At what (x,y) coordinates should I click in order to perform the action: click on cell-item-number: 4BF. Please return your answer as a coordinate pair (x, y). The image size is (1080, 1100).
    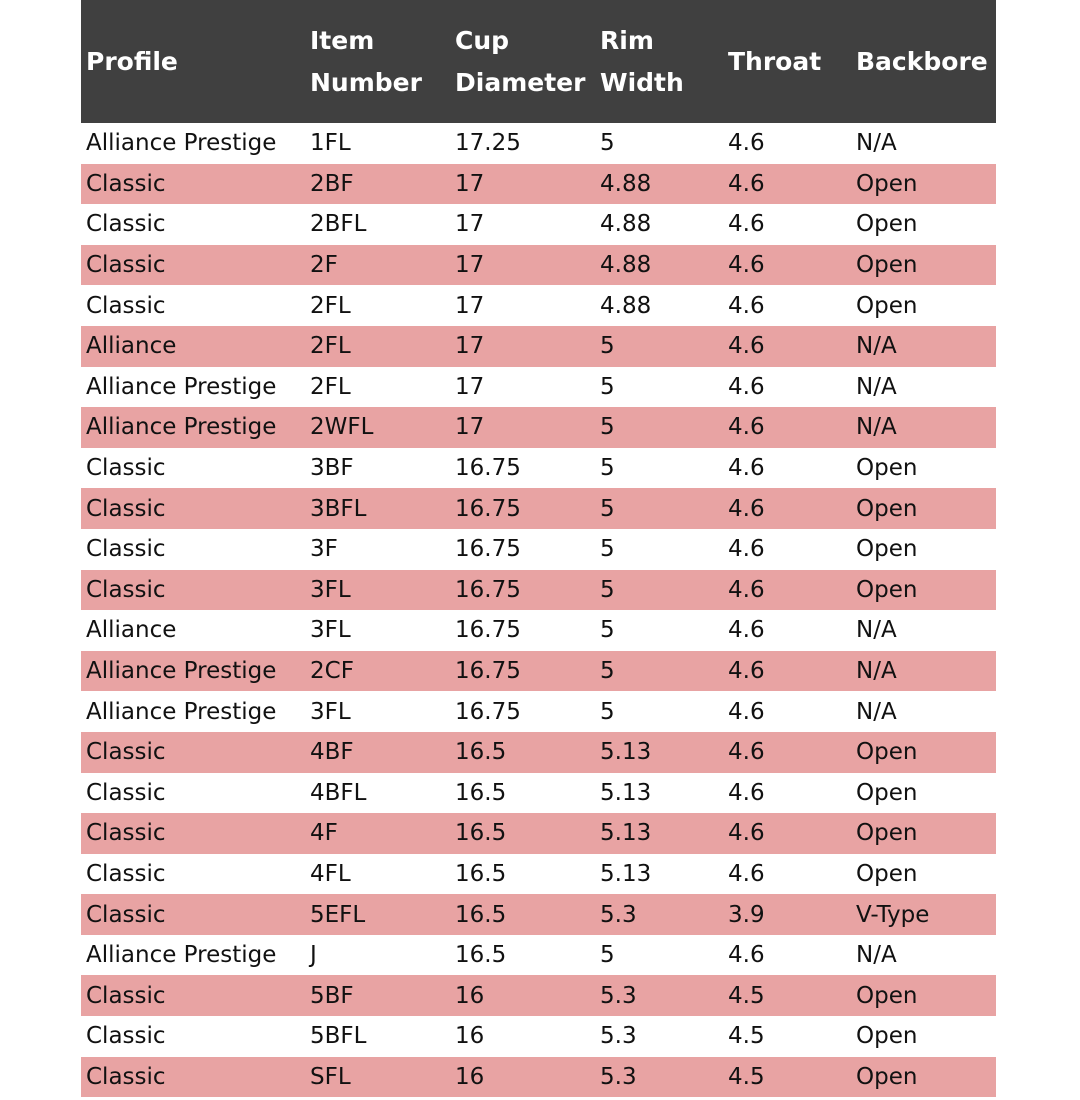
    Looking at the image, I should click on (377, 752).